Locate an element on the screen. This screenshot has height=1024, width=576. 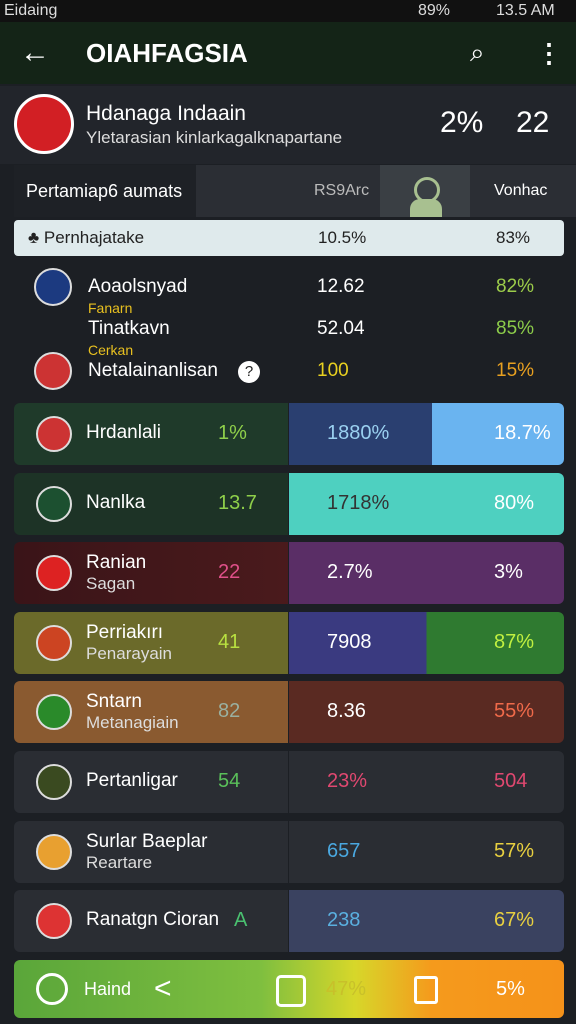
row-right: 67% is located at coordinates (514, 920).